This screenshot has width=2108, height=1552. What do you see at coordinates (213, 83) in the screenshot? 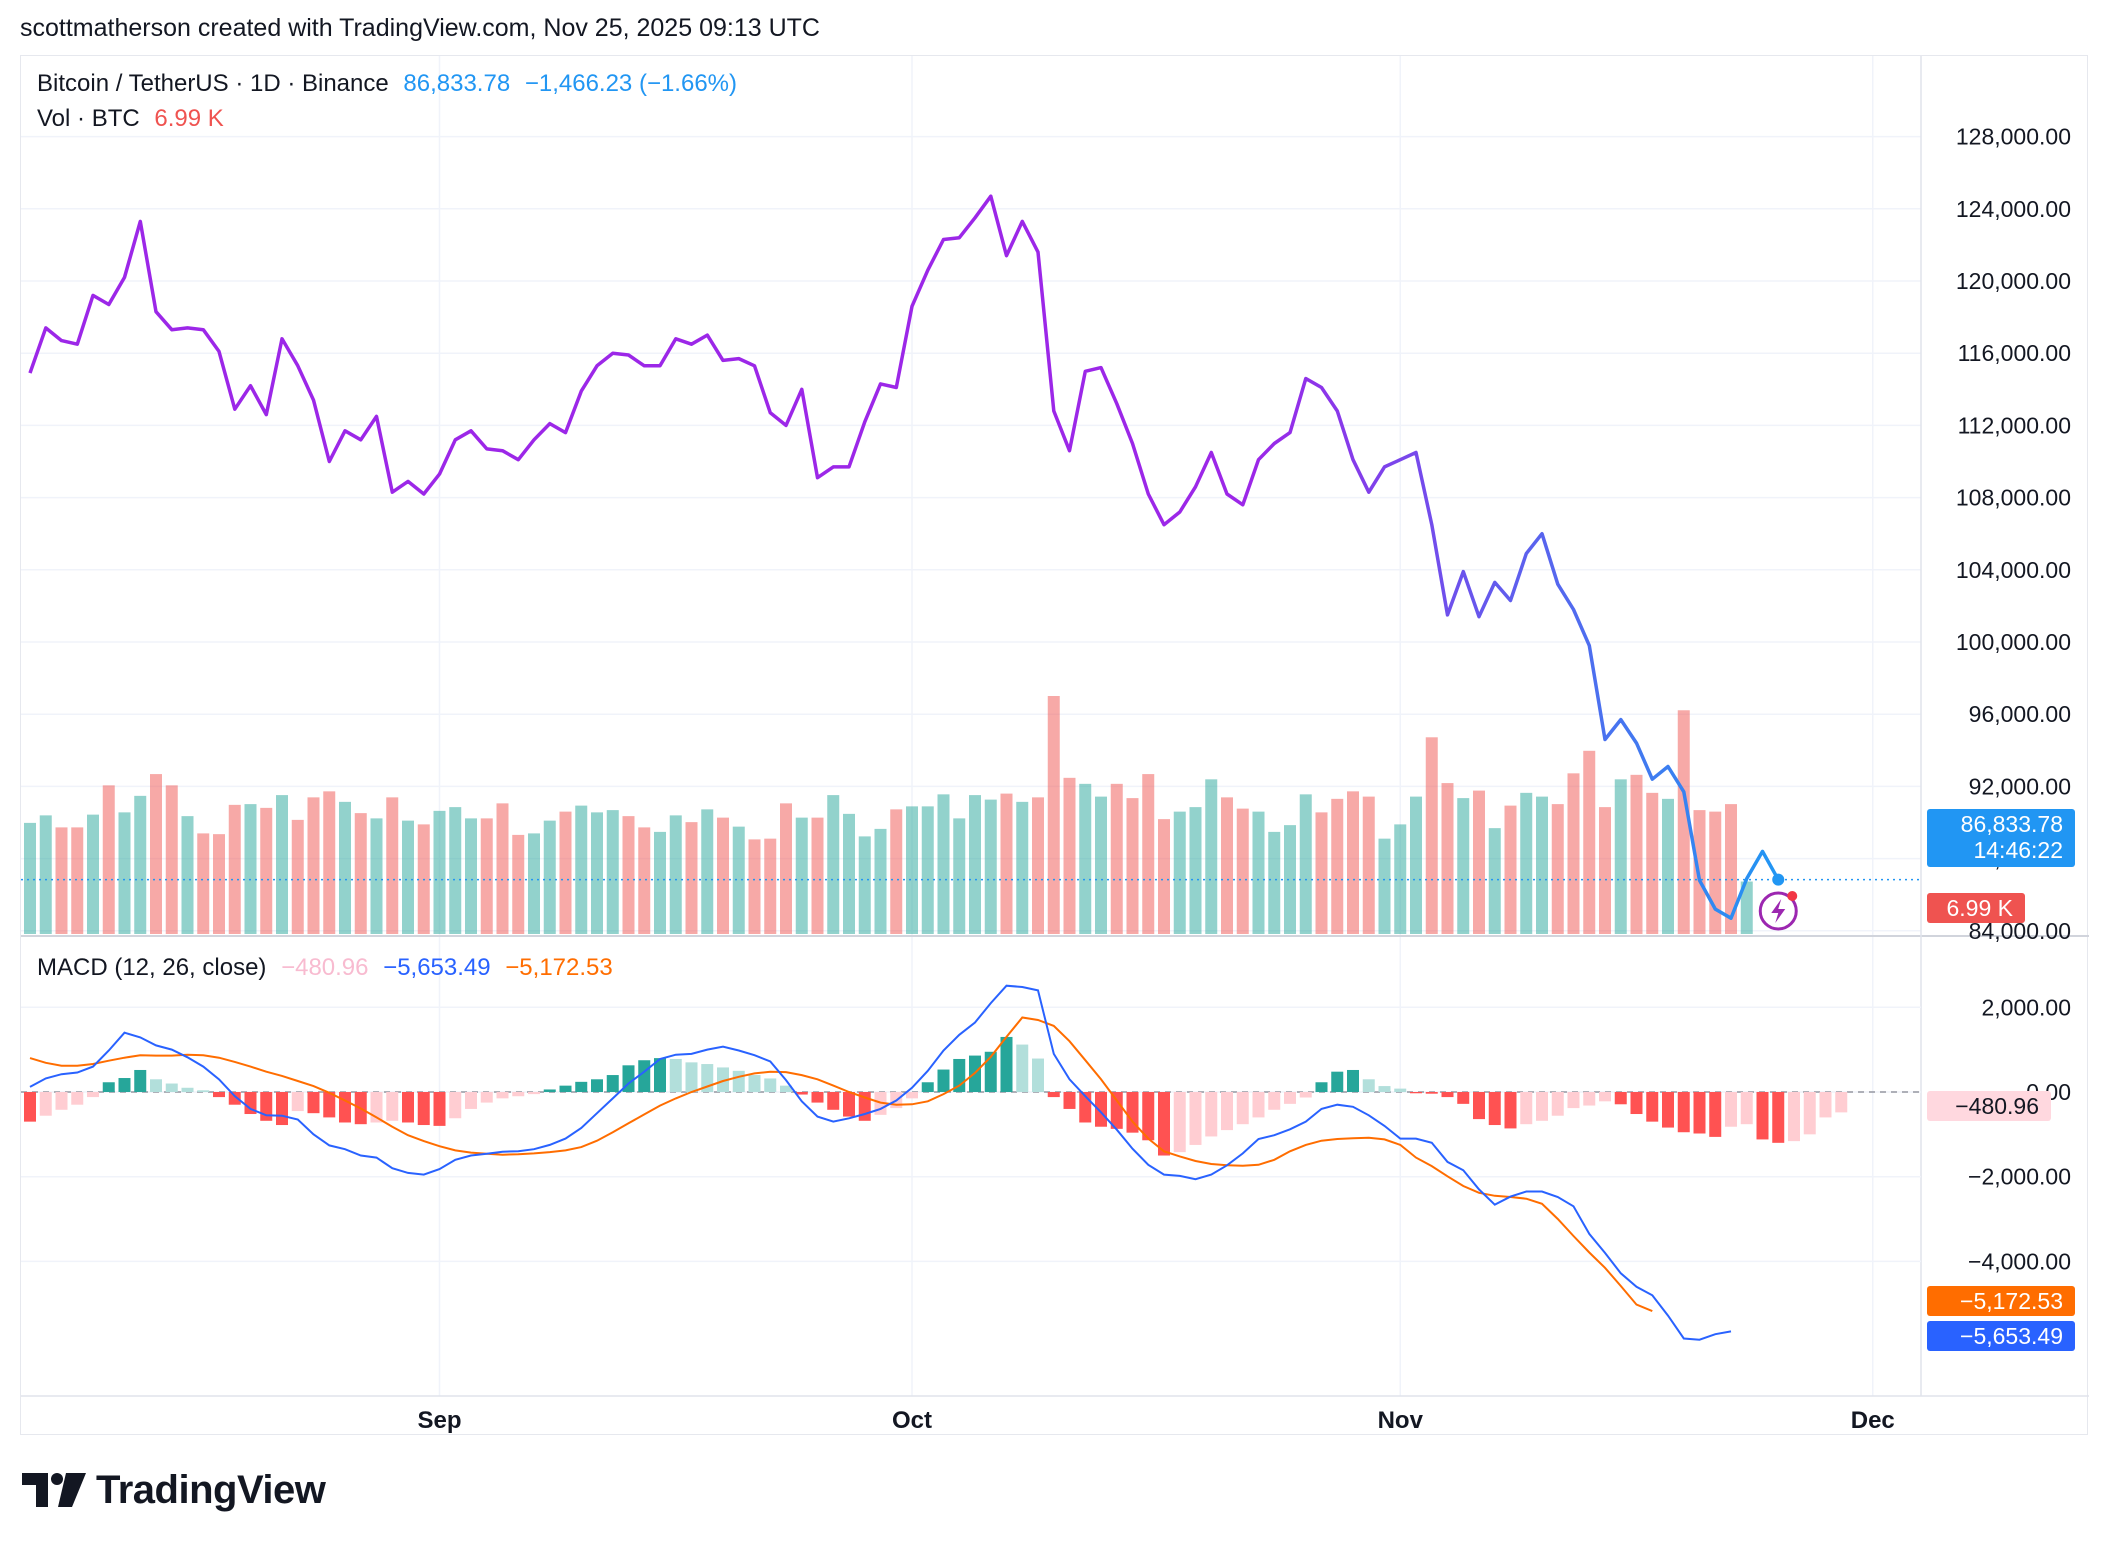
I see `symbol-label: Bitcoin / TetherUS · 1D · Binance` at bounding box center [213, 83].